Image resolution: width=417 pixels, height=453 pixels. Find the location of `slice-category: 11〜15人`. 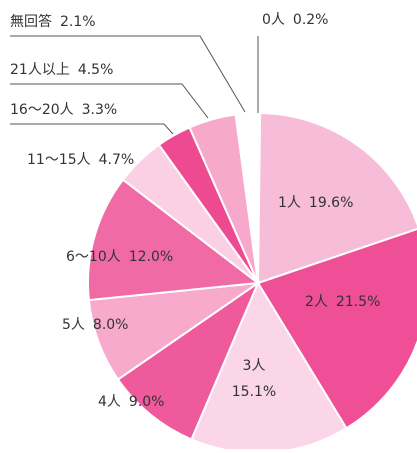

slice-category: 11〜15人 is located at coordinates (59, 160).